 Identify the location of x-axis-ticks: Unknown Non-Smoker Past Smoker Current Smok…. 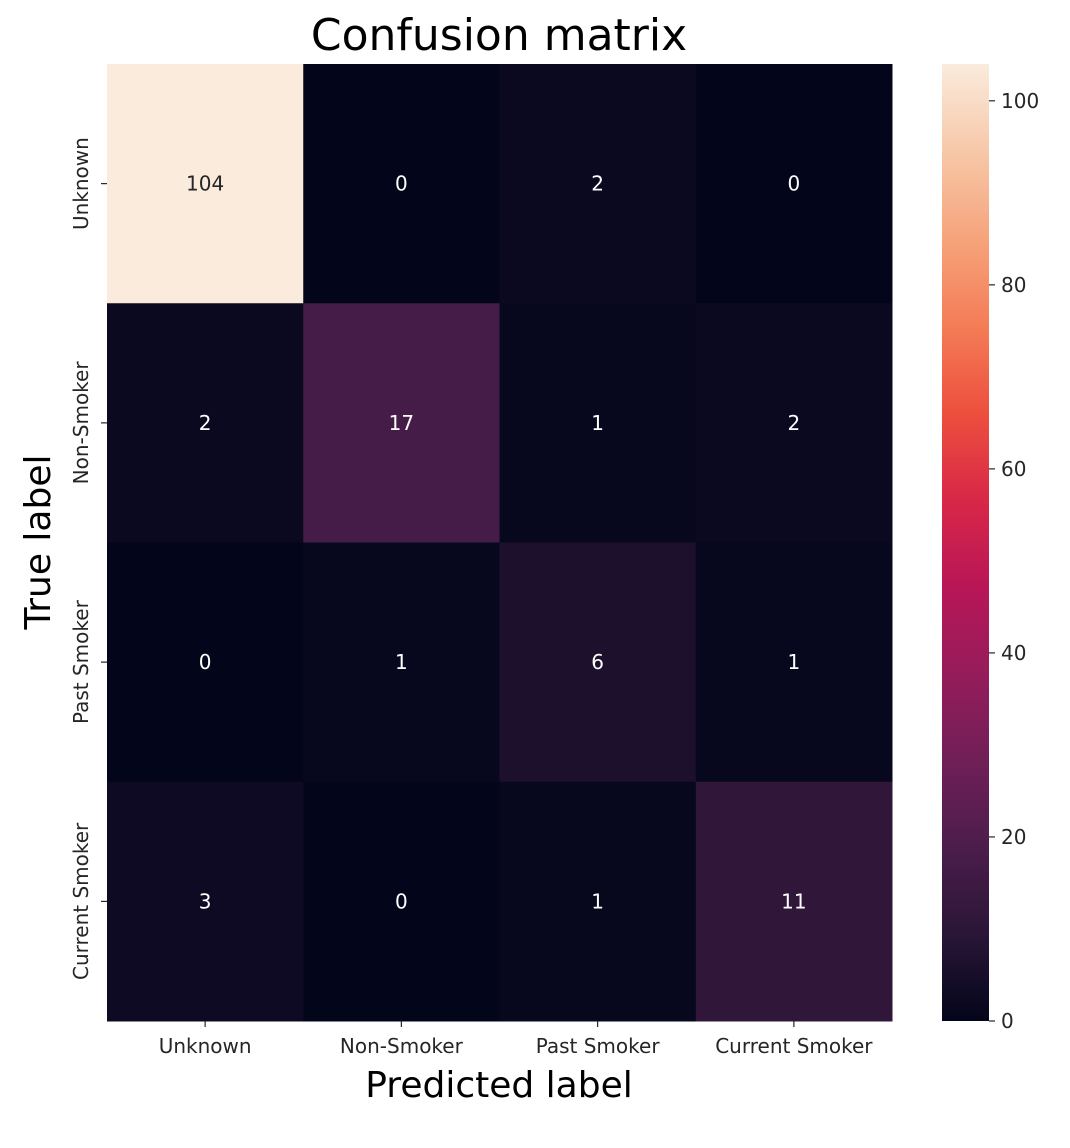
(516, 1039).